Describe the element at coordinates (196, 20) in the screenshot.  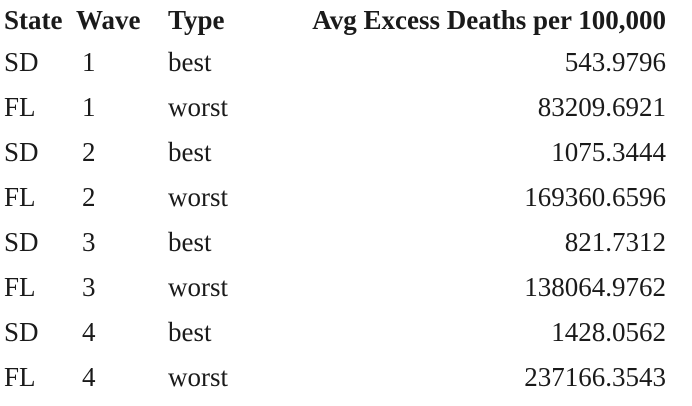
I see `header-type: Type` at that location.